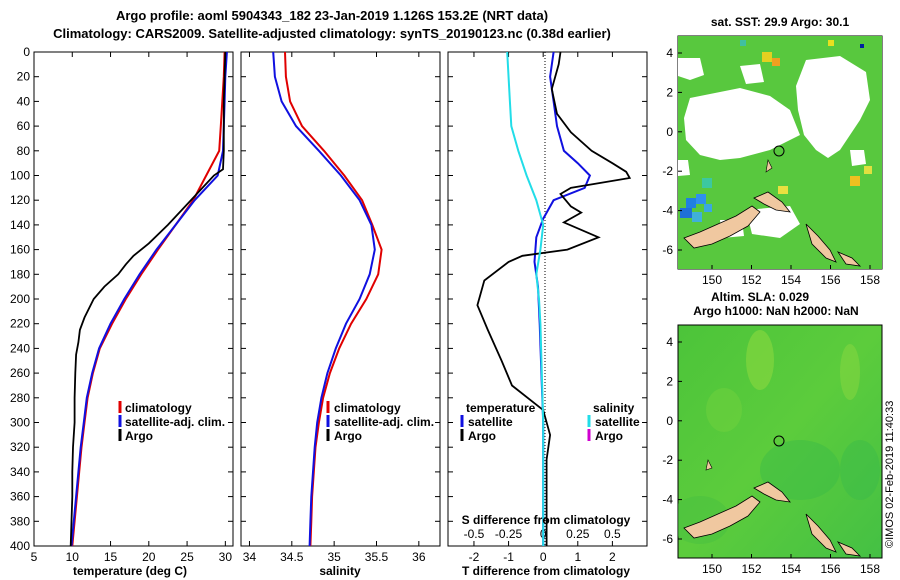  Describe the element at coordinates (609, 436) in the screenshot. I see `legend-s-argo-label: Argo` at that location.